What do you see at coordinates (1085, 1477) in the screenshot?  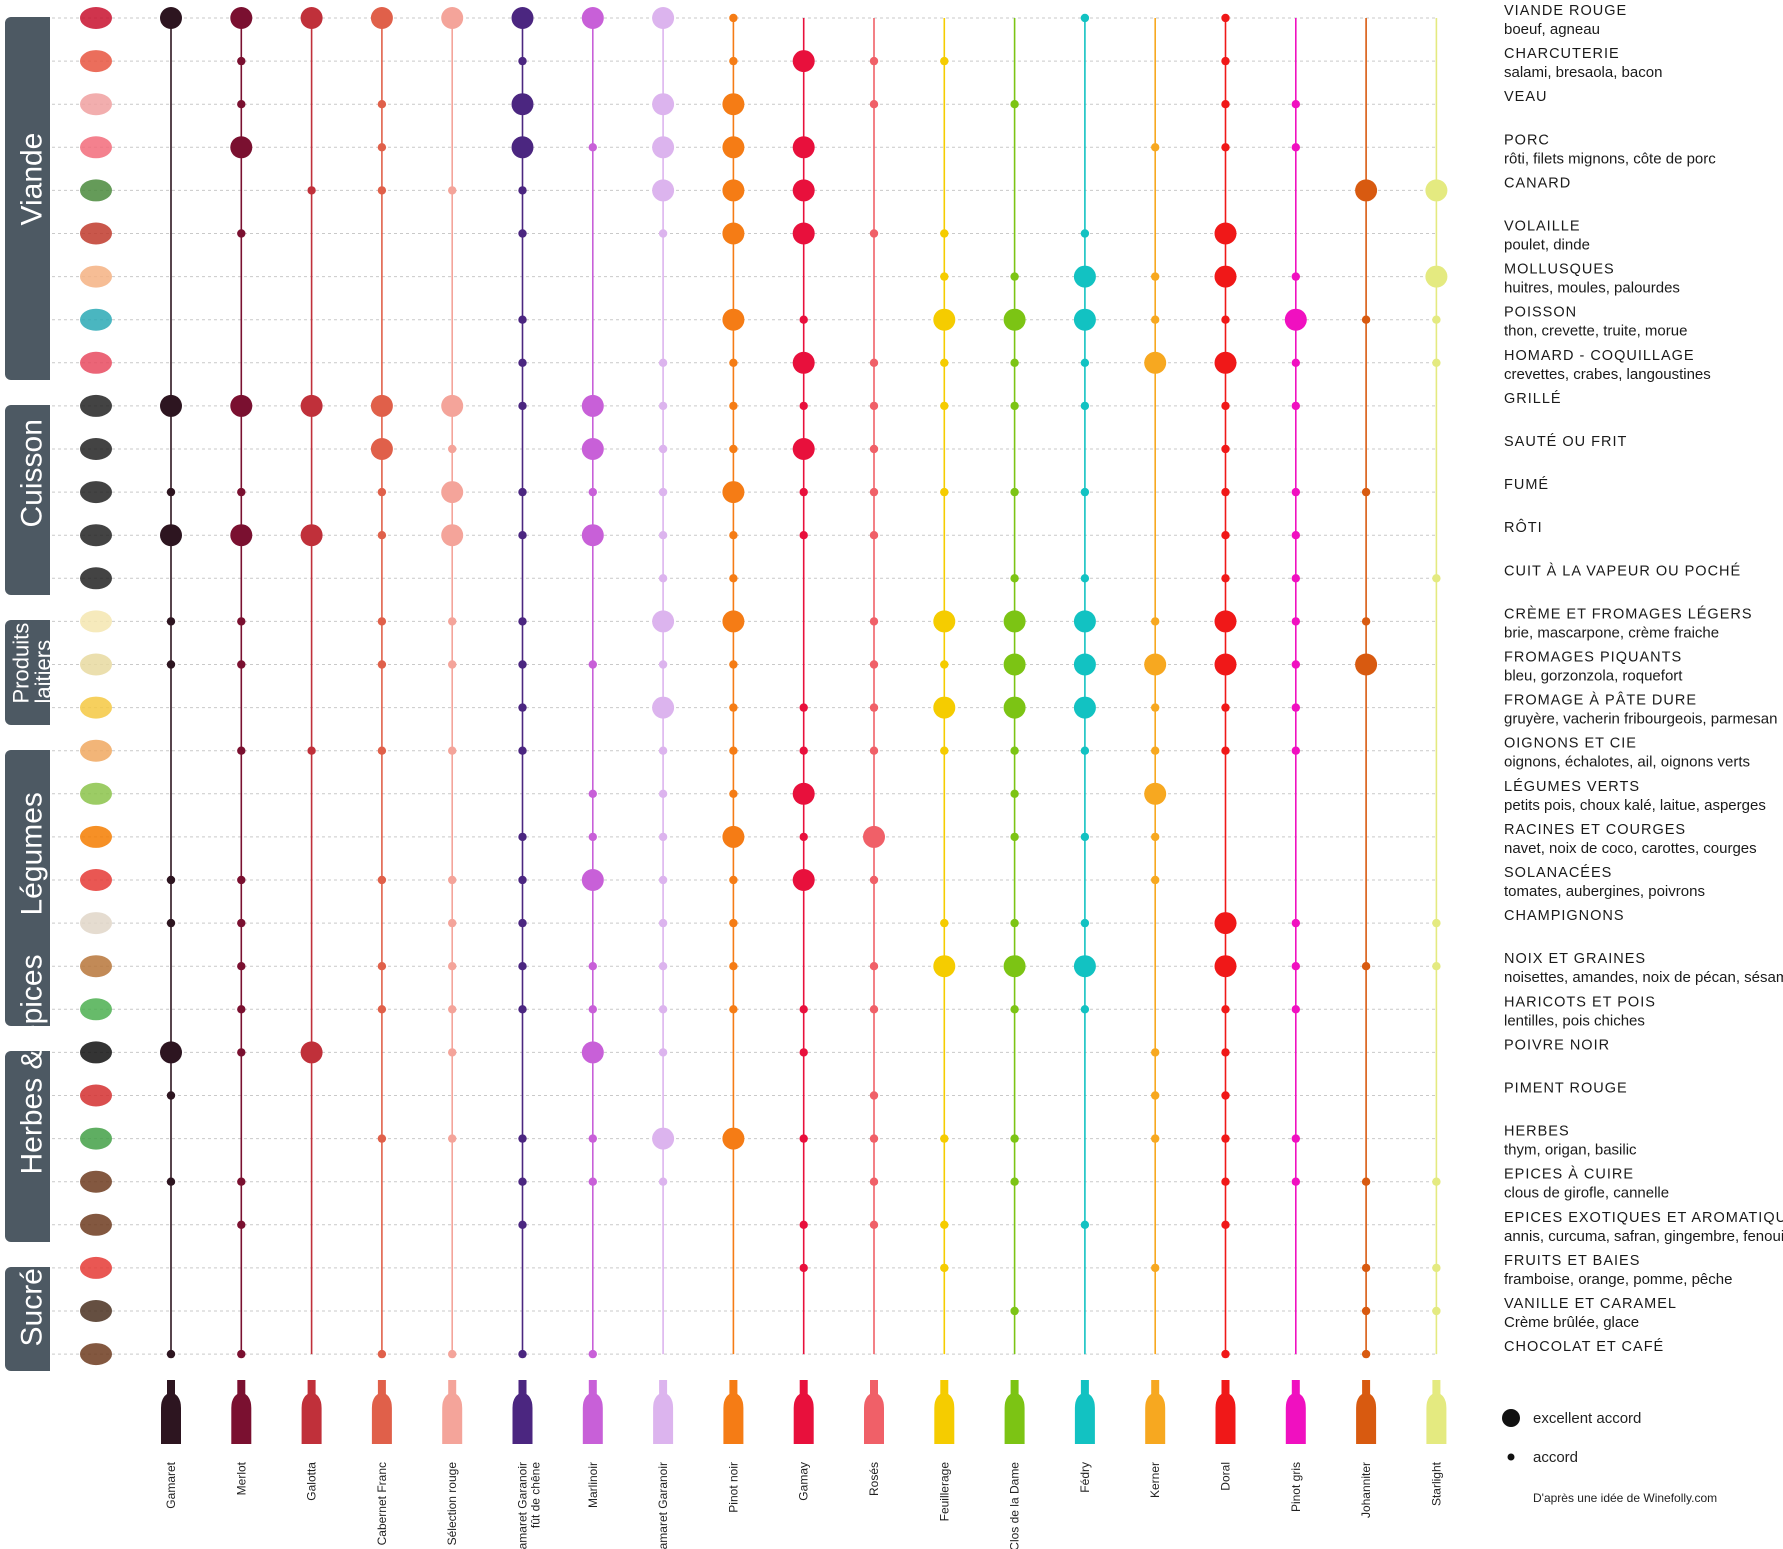 I see `wine-name-label: Fédry` at bounding box center [1085, 1477].